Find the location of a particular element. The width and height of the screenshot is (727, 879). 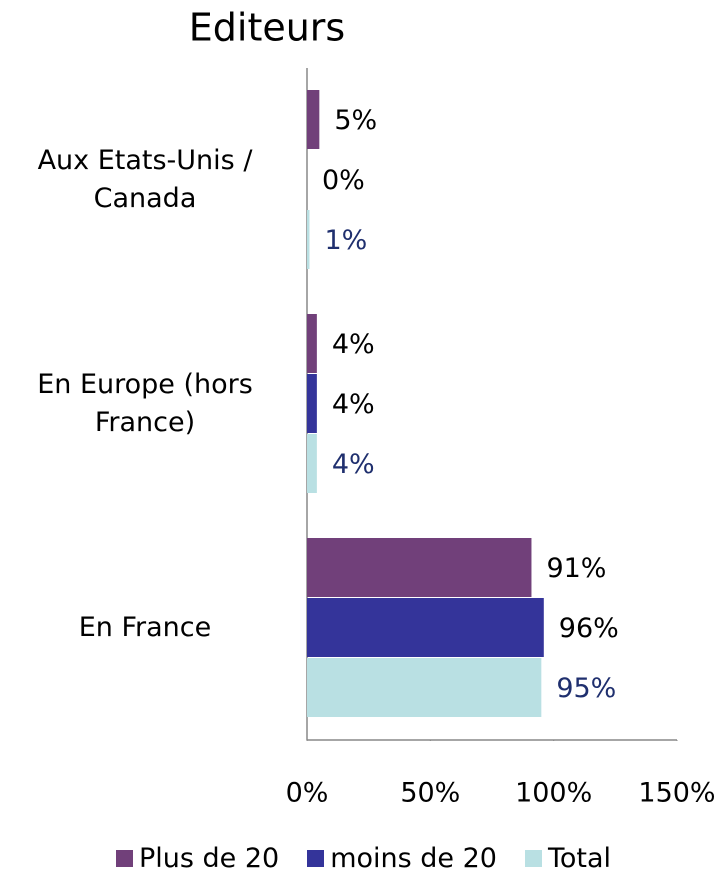

x-tick-label: 0% is located at coordinates (307, 793).